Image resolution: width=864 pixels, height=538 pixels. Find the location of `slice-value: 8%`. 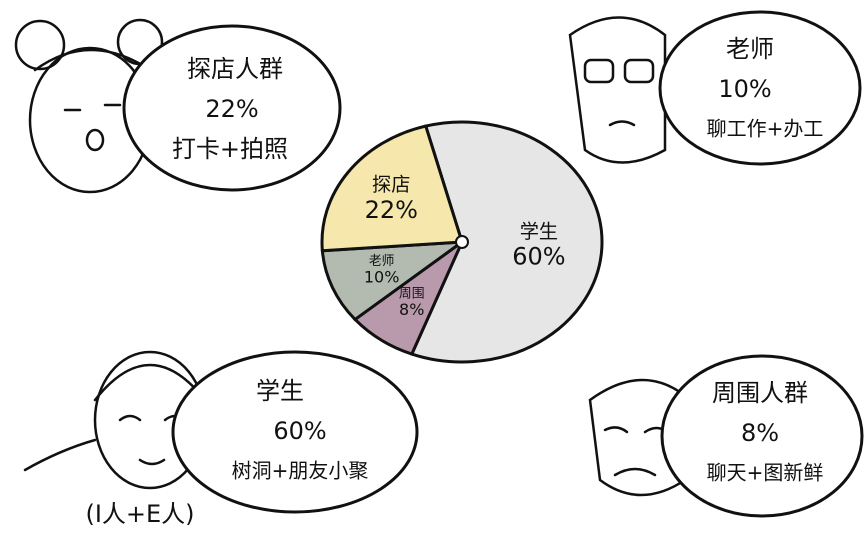

slice-value: 8% is located at coordinates (411, 309).